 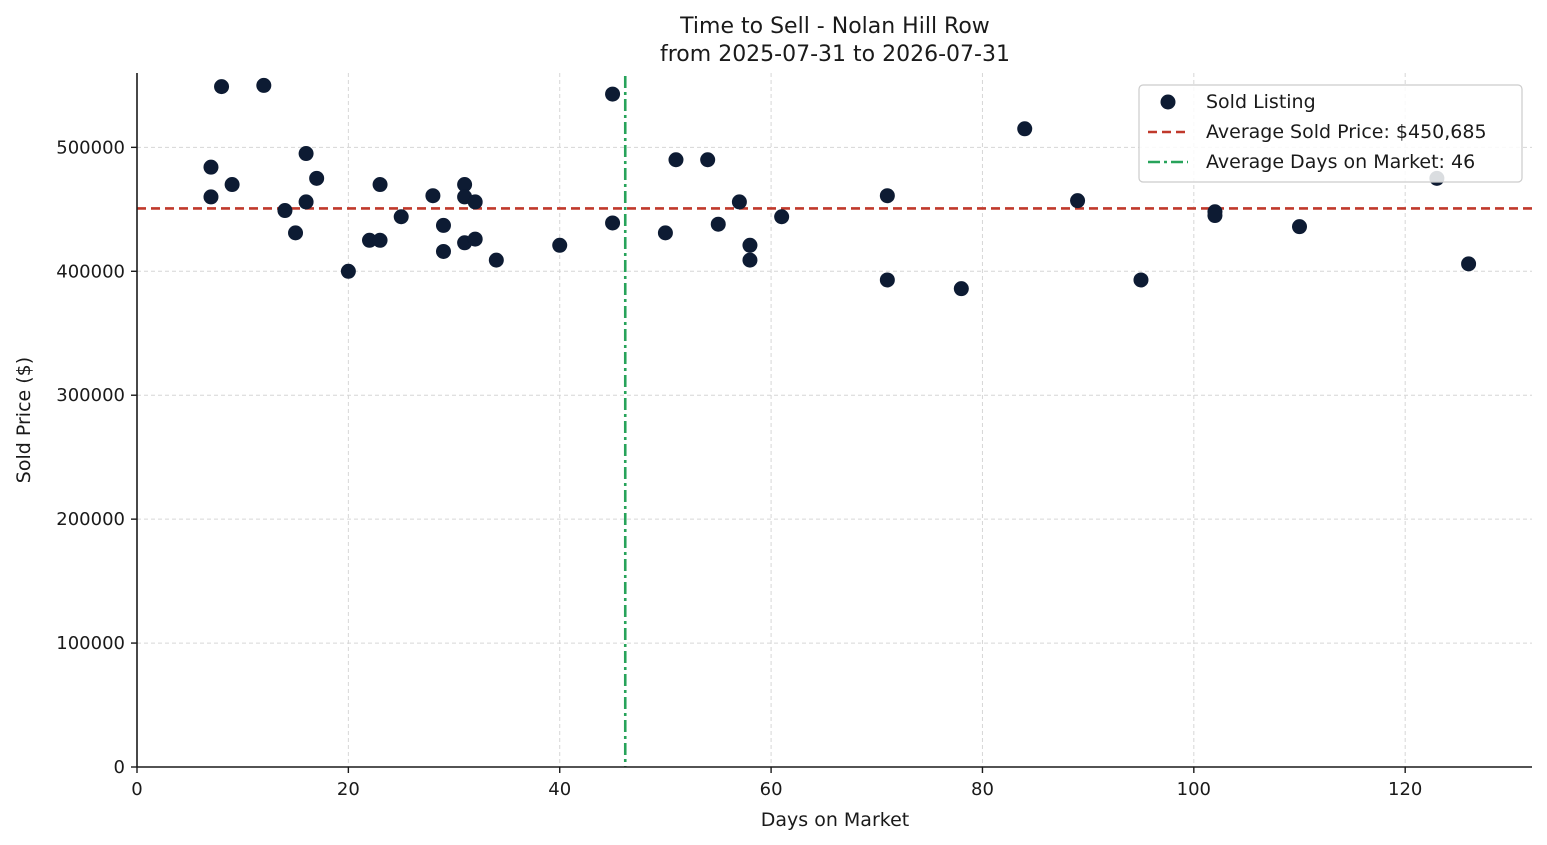 What do you see at coordinates (834, 26) in the screenshot?
I see `chart-title: Time to Sell - Nolan Hill Row` at bounding box center [834, 26].